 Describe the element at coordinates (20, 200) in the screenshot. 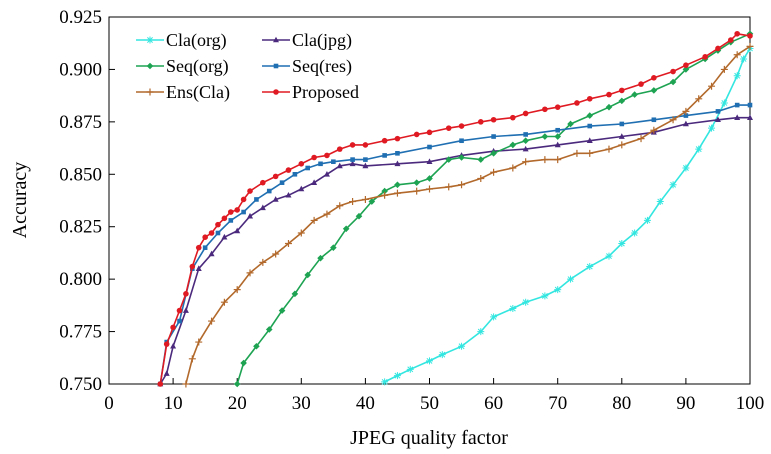

I see `y-axis-title: Accuracy` at that location.